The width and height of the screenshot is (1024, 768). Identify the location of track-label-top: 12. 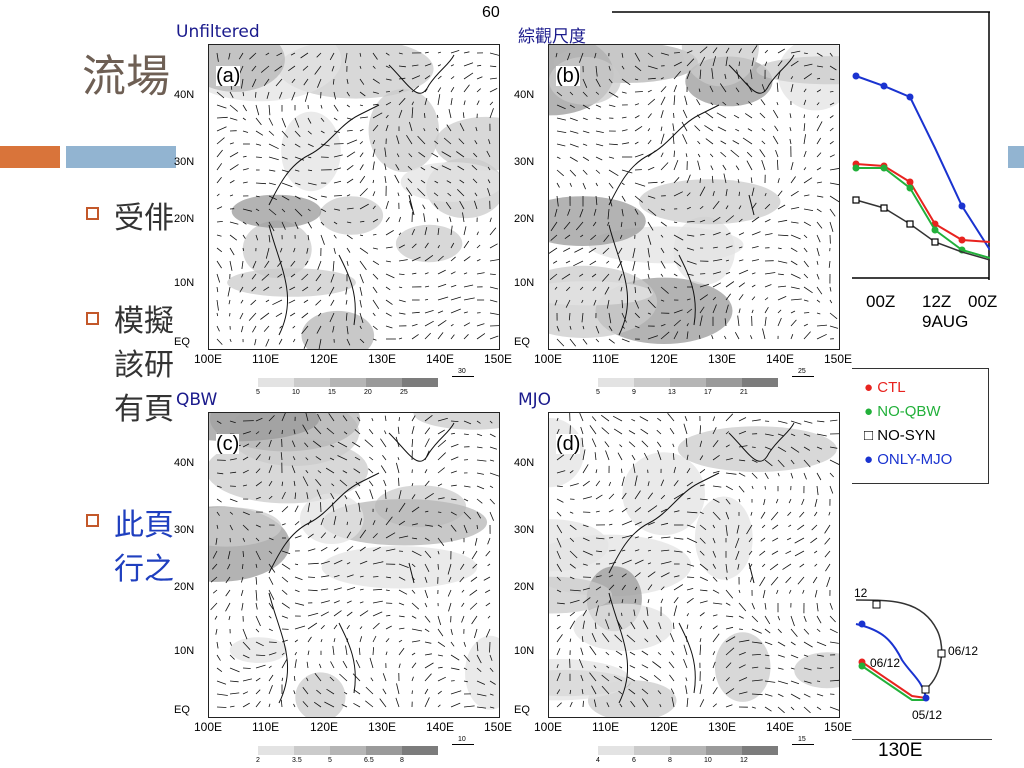
(861, 593).